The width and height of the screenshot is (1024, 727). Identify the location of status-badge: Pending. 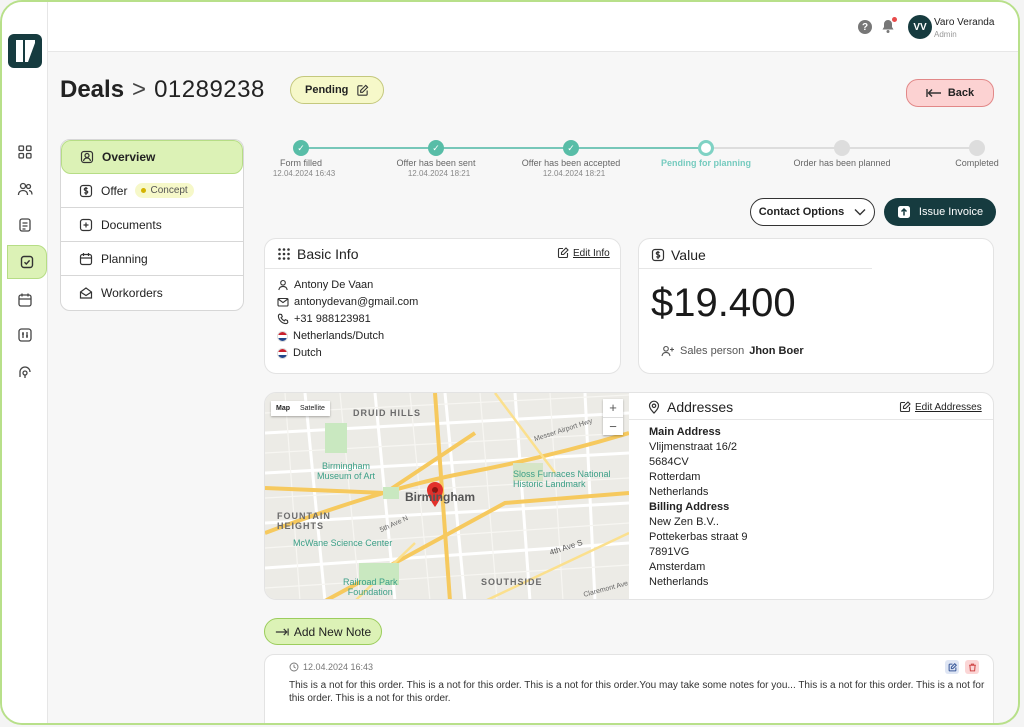
(337, 90).